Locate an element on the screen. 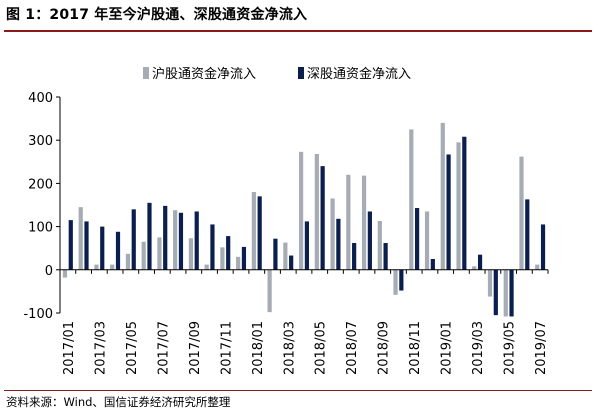  x-tick-label: 2018/01 is located at coordinates (258, 348).